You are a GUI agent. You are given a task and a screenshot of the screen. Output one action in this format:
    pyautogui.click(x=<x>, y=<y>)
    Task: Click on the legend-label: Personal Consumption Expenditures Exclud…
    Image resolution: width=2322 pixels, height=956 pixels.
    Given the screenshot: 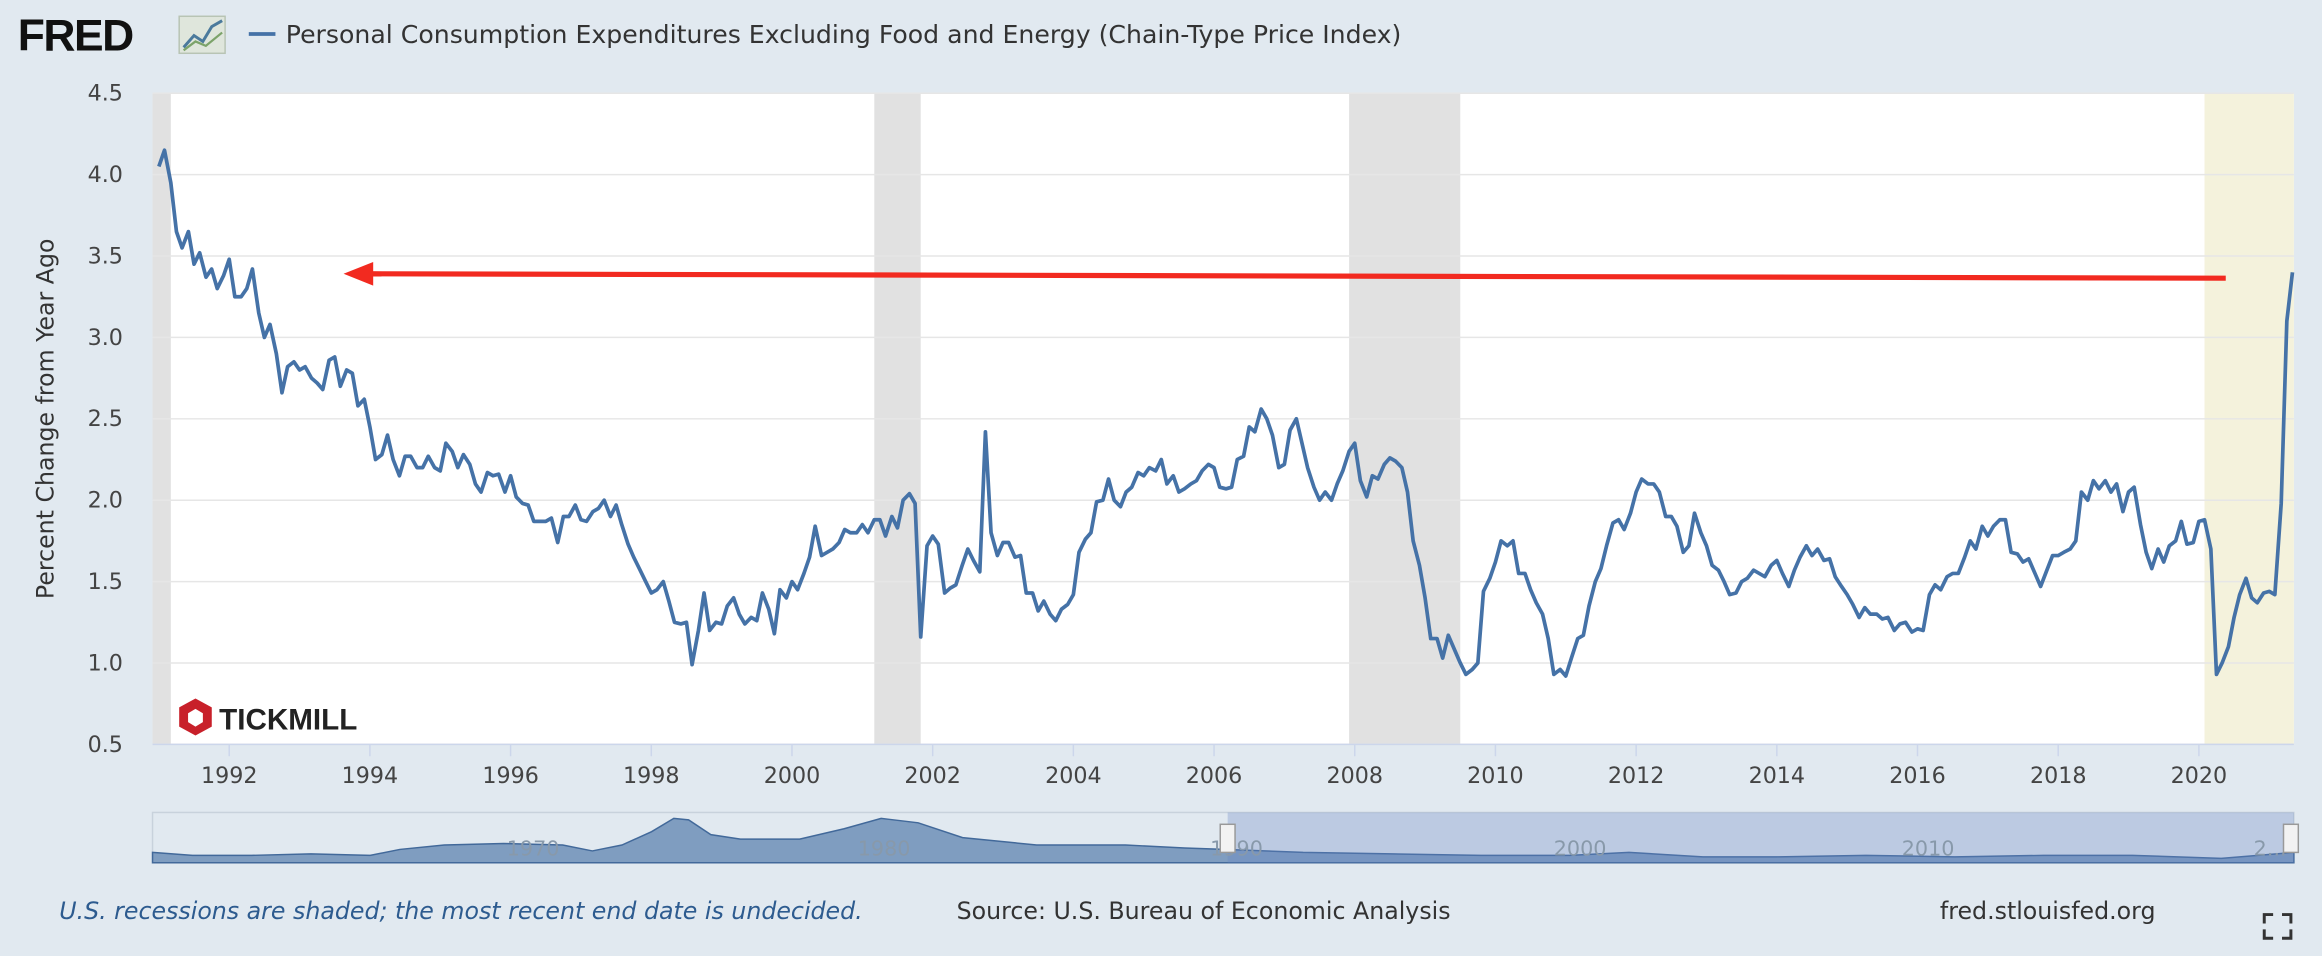 What is the action you would take?
    pyautogui.click(x=844, y=34)
    